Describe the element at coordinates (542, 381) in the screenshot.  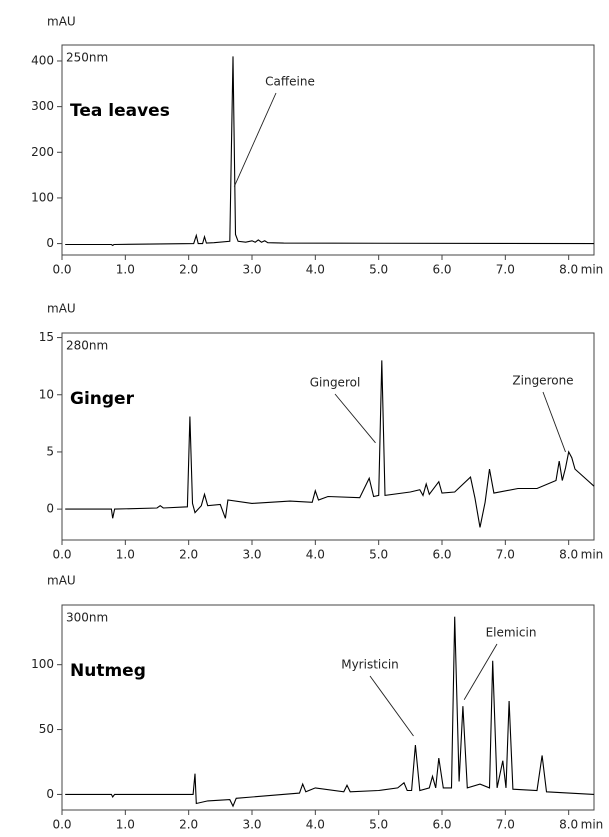
I see `peak-label: Zingerone` at that location.